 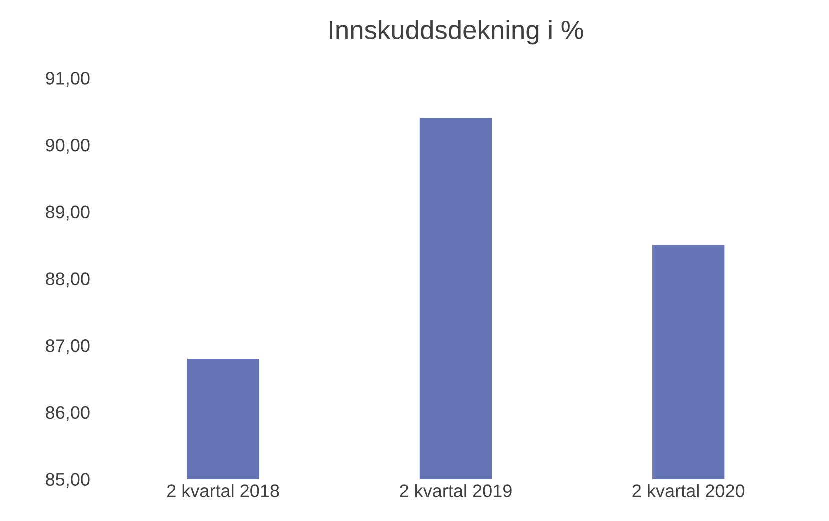 What do you see at coordinates (688, 491) in the screenshot?
I see `x-tick-label: 2 kvartal 2020` at bounding box center [688, 491].